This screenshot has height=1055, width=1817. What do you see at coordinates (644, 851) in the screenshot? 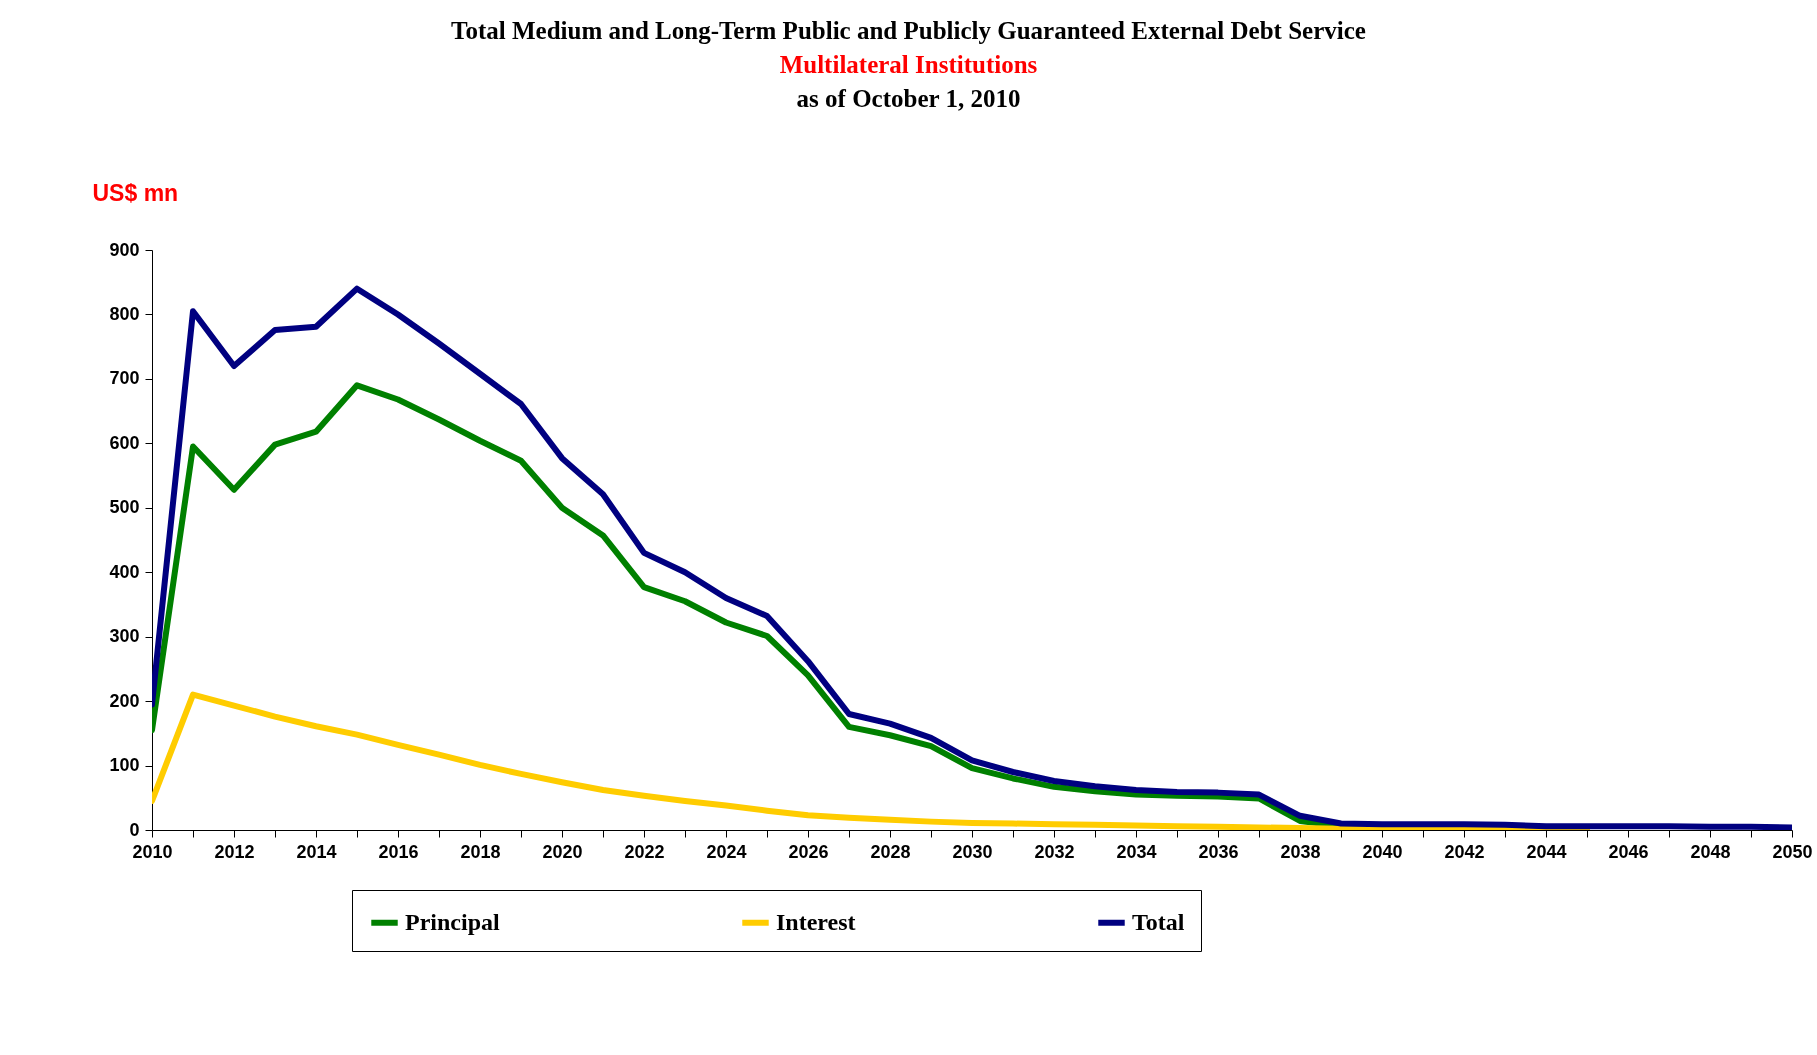
I see `x-tick-label: 2022` at bounding box center [644, 851].